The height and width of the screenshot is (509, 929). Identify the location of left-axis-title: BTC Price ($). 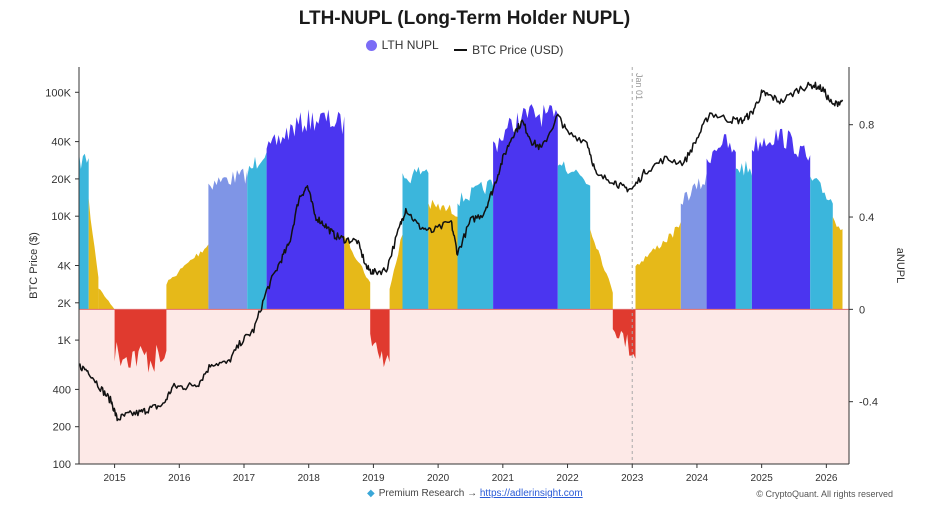
(34, 265).